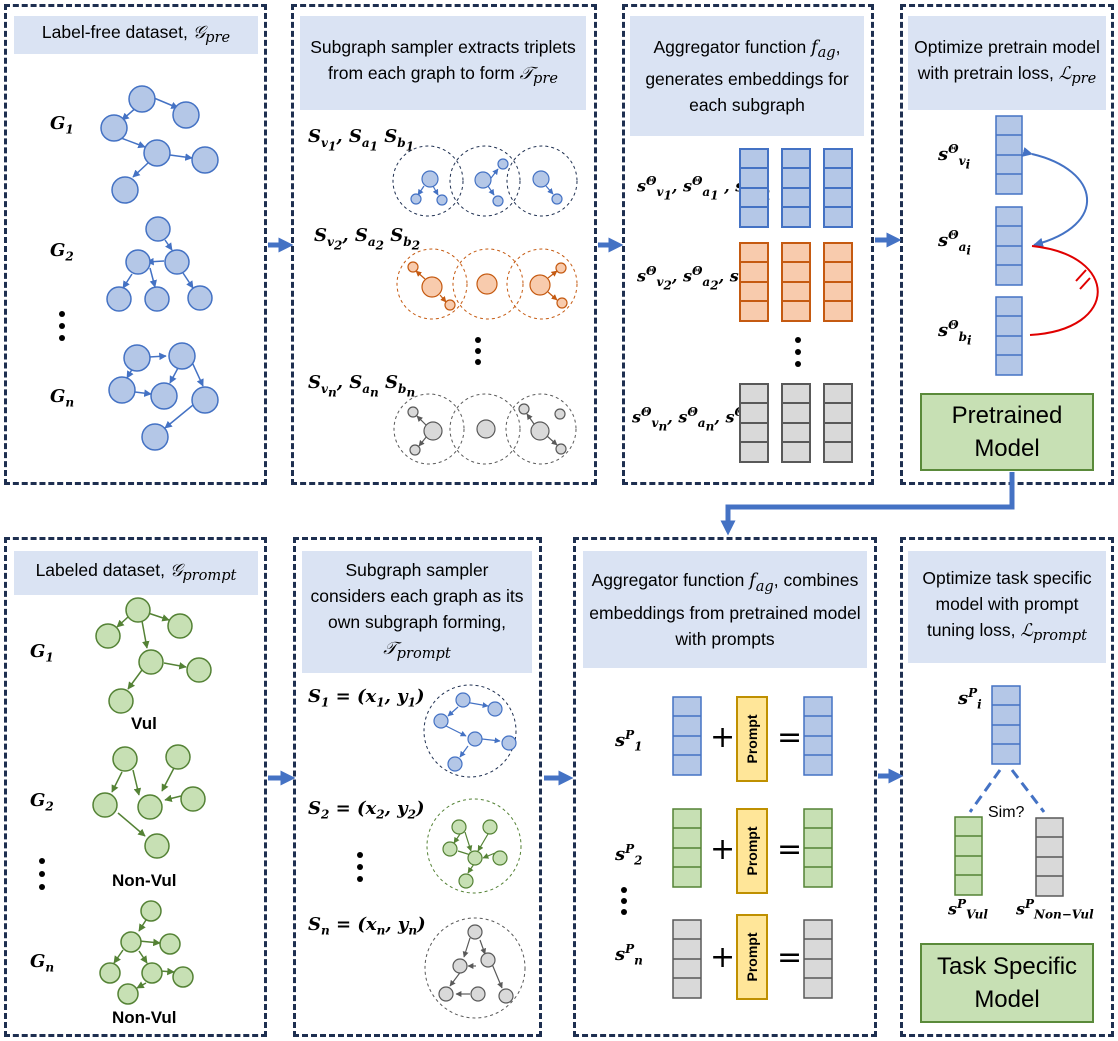 The height and width of the screenshot is (1041, 1118). I want to click on task-embed-label-non-vul: sPNon−Vul, so click(1055, 909).